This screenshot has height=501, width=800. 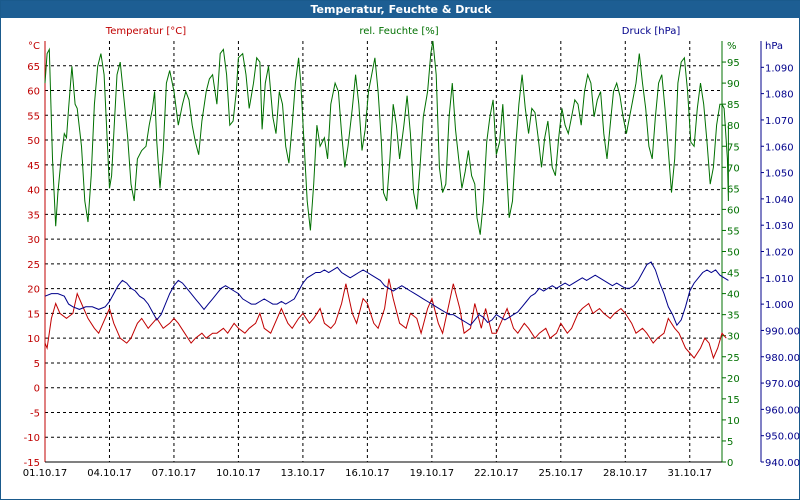 What do you see at coordinates (33, 215) in the screenshot?
I see `temperature-tick-label: 35` at bounding box center [33, 215].